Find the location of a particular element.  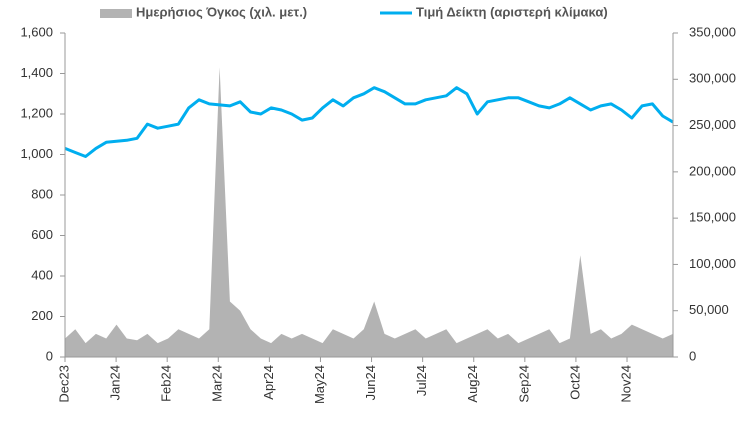

legend-swatch is located at coordinates (116, 13).